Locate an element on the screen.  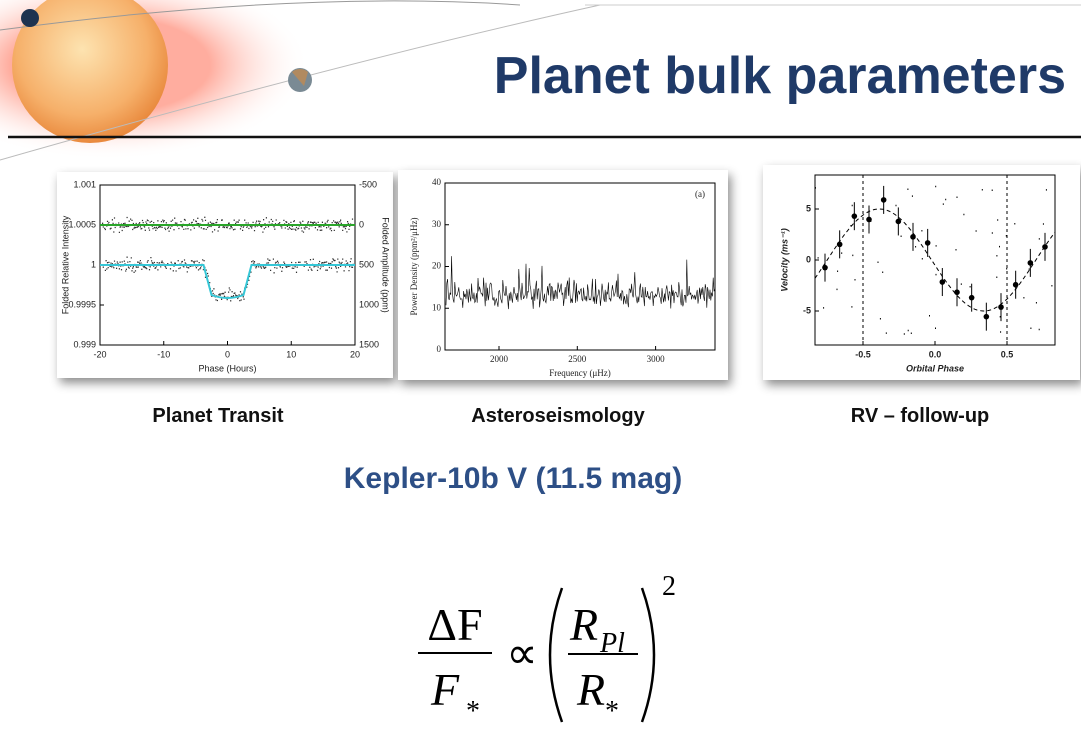
fit-curve is located at coordinates (935, 260).